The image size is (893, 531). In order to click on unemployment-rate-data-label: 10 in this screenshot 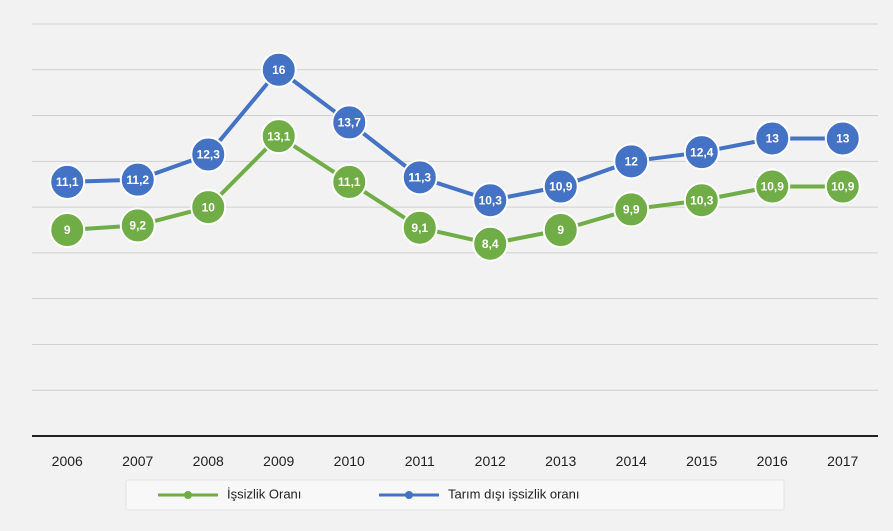, I will do `click(209, 207)`.